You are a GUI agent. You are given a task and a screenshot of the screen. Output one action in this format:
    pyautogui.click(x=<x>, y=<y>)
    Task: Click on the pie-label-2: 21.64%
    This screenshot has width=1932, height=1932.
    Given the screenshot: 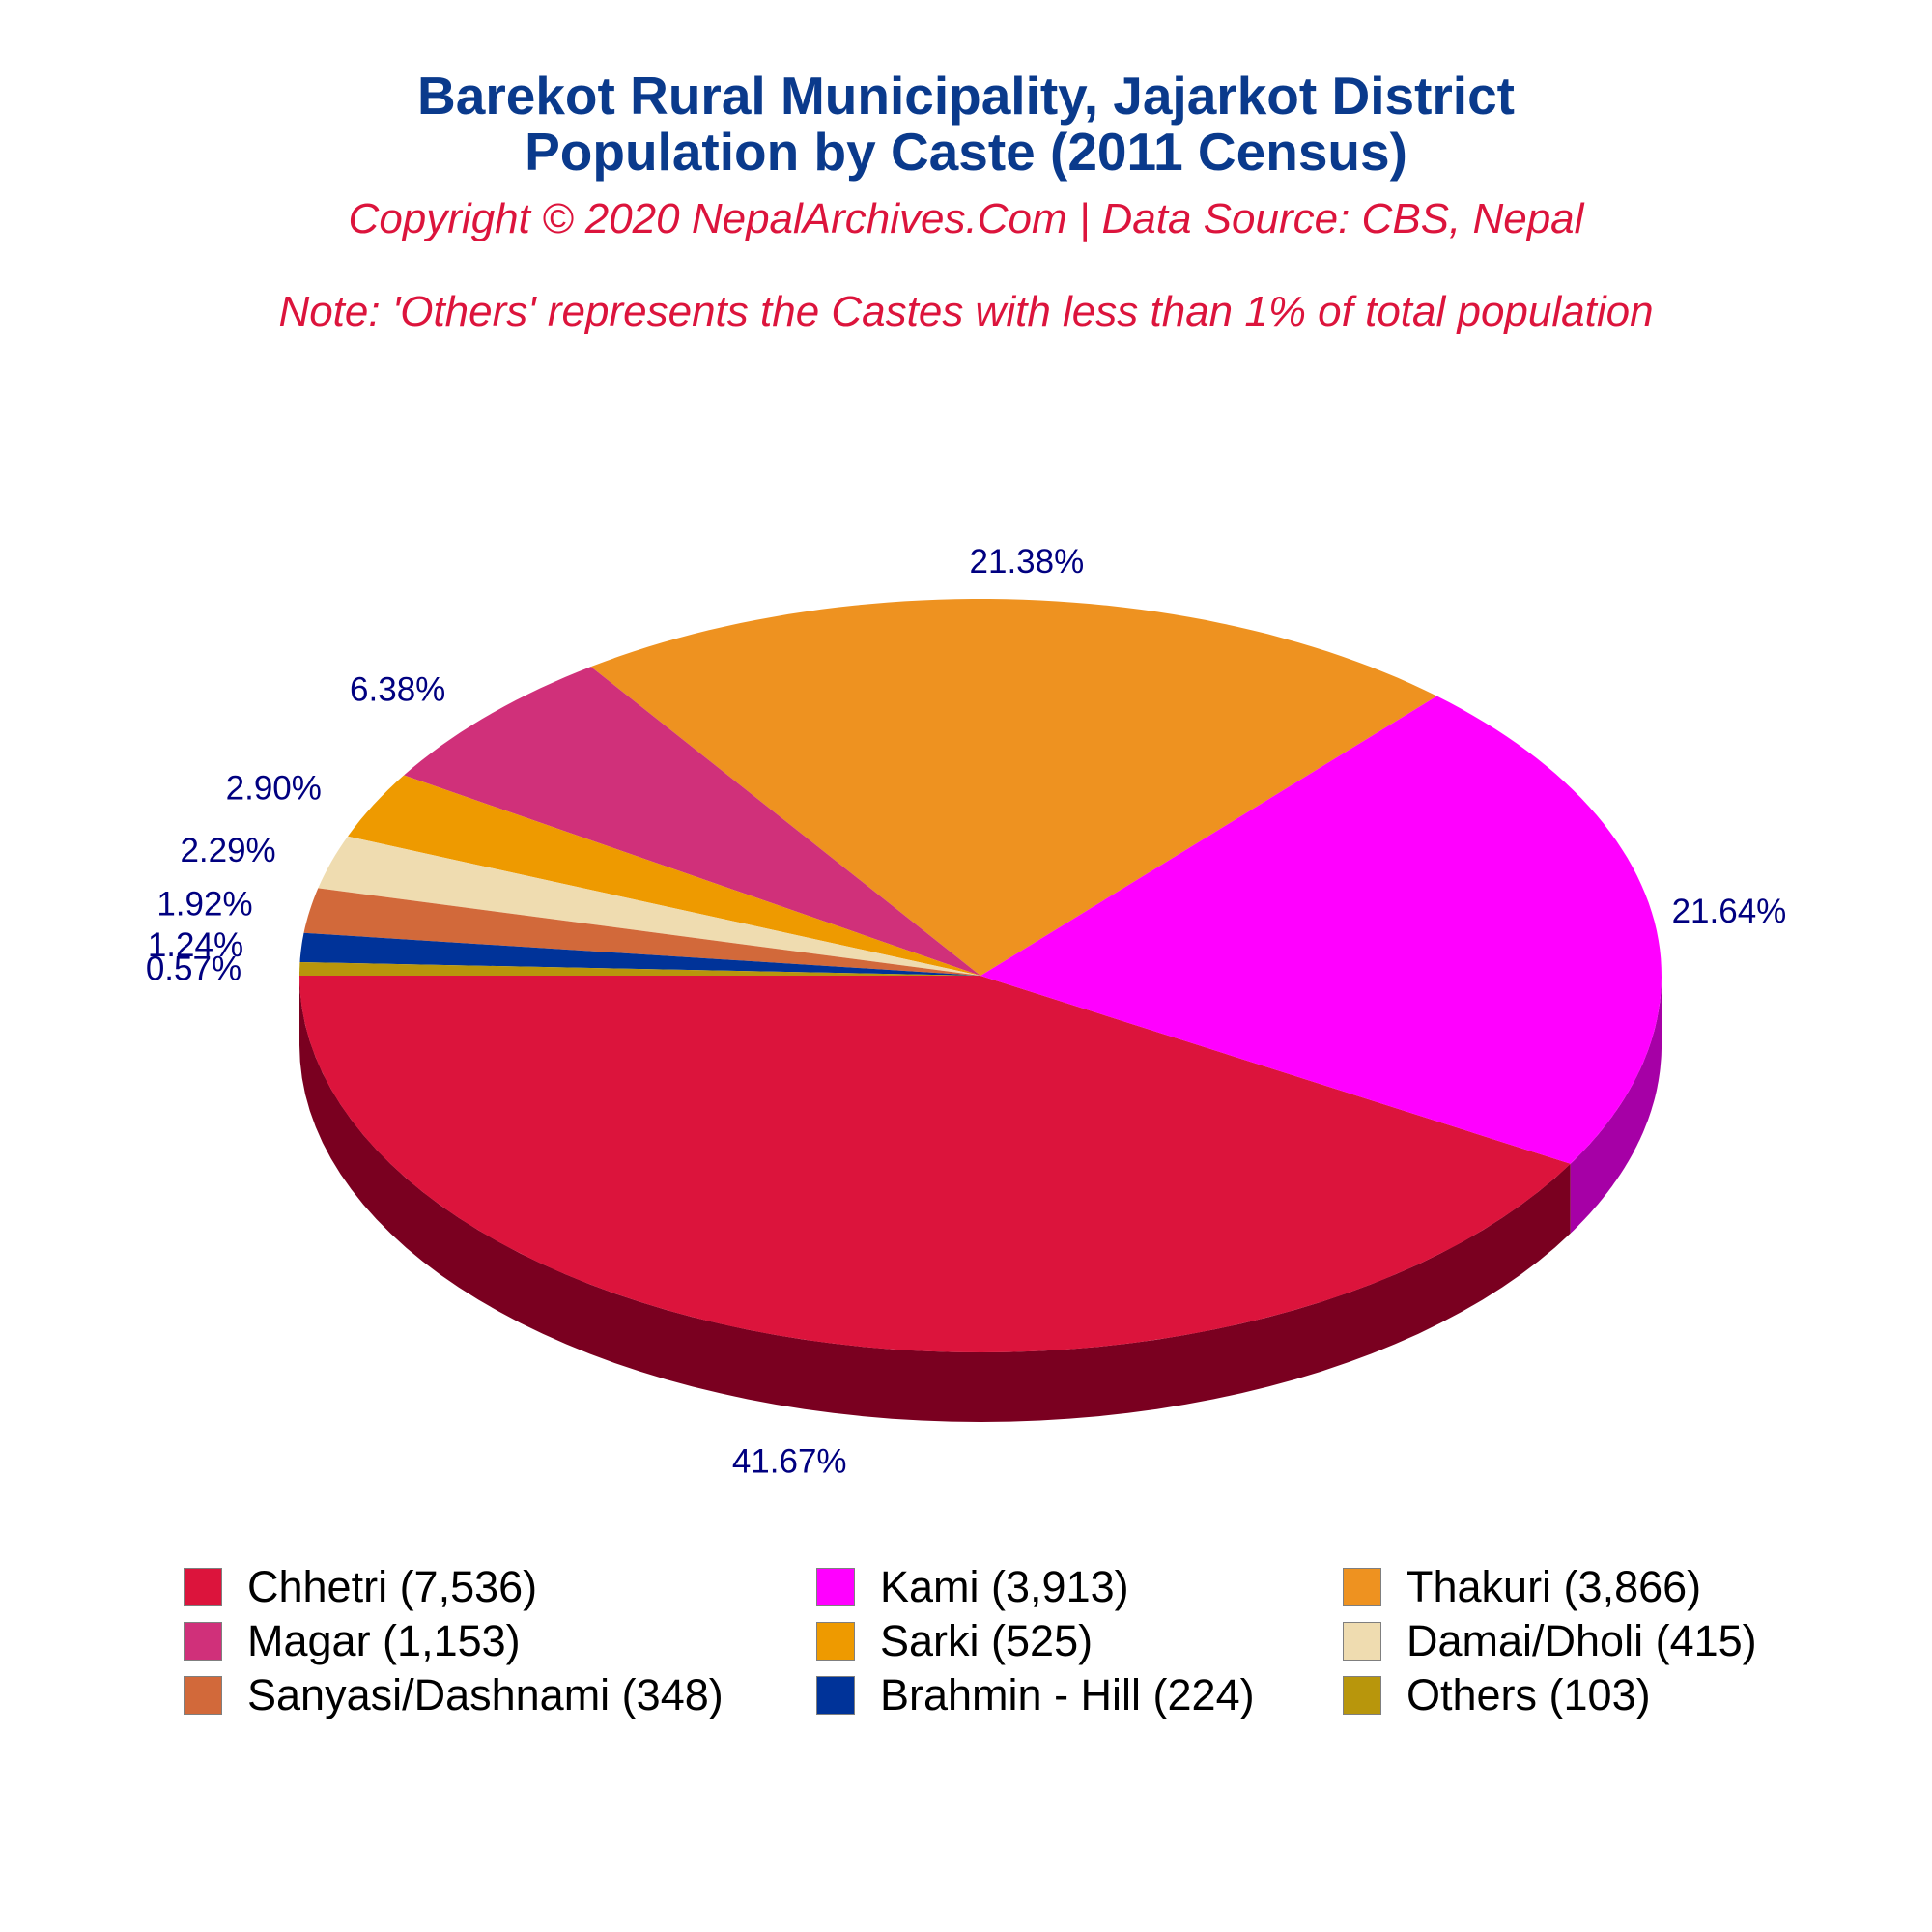 What is the action you would take?
    pyautogui.click(x=1729, y=911)
    